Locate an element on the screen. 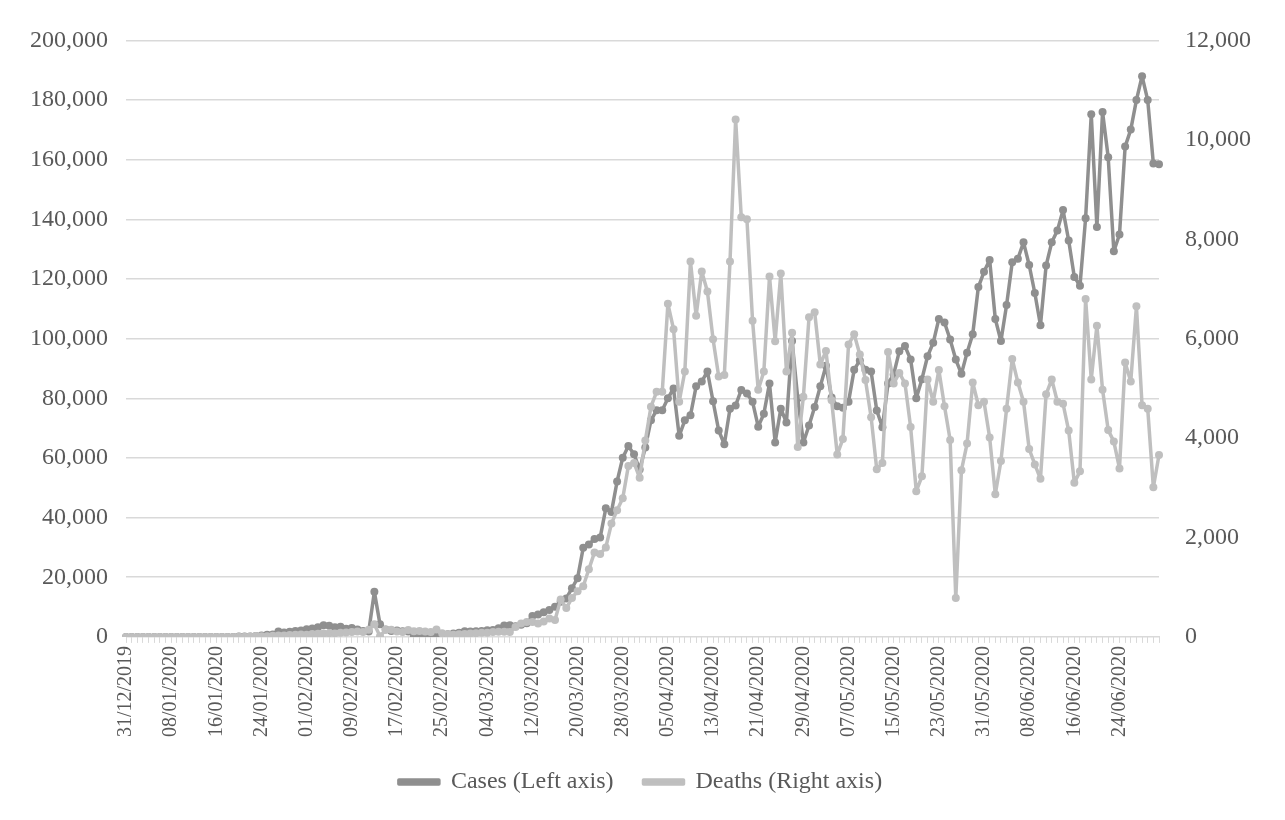 The width and height of the screenshot is (1285, 820). x-tick-label: 17/02/2020 is located at coordinates (395, 691).